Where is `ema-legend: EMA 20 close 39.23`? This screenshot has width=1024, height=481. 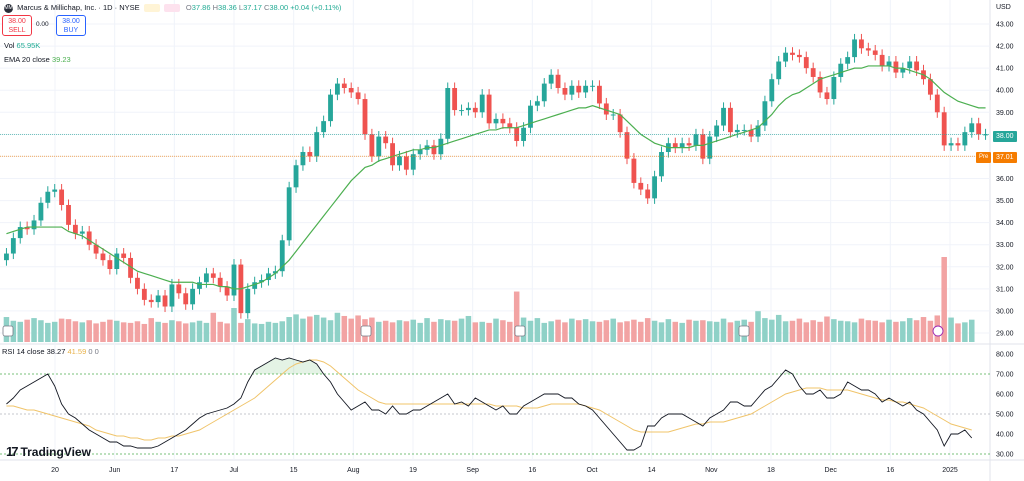
ema-legend: EMA 20 close 39.23 is located at coordinates (37, 59).